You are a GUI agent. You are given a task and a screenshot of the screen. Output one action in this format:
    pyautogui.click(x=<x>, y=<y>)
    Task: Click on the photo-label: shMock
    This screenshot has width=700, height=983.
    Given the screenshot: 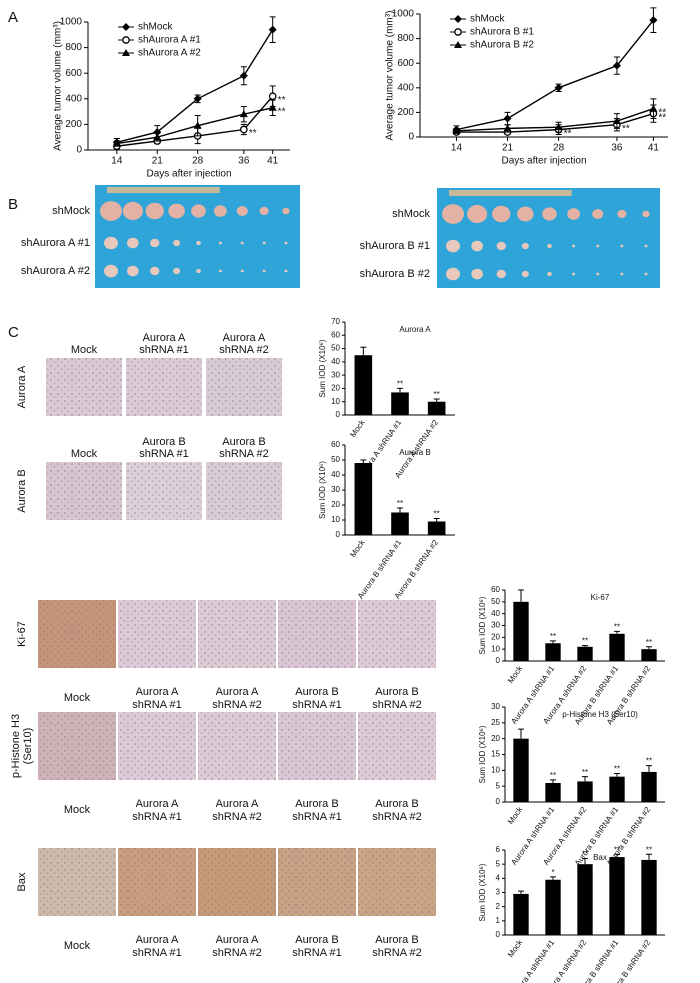 What is the action you would take?
    pyautogui.click(x=71, y=211)
    